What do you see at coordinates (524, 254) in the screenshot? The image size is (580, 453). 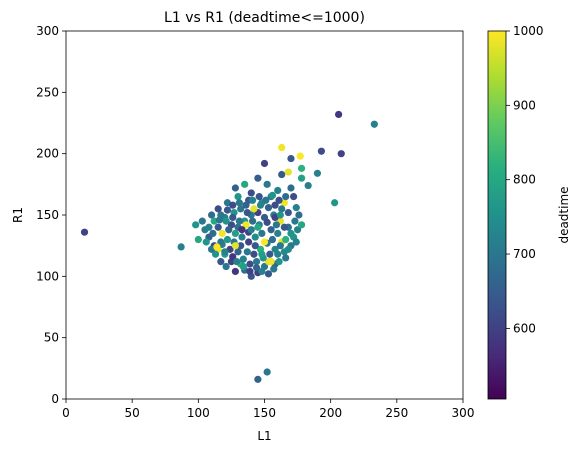 I see `colorbar-tick-label: 700` at bounding box center [524, 254].